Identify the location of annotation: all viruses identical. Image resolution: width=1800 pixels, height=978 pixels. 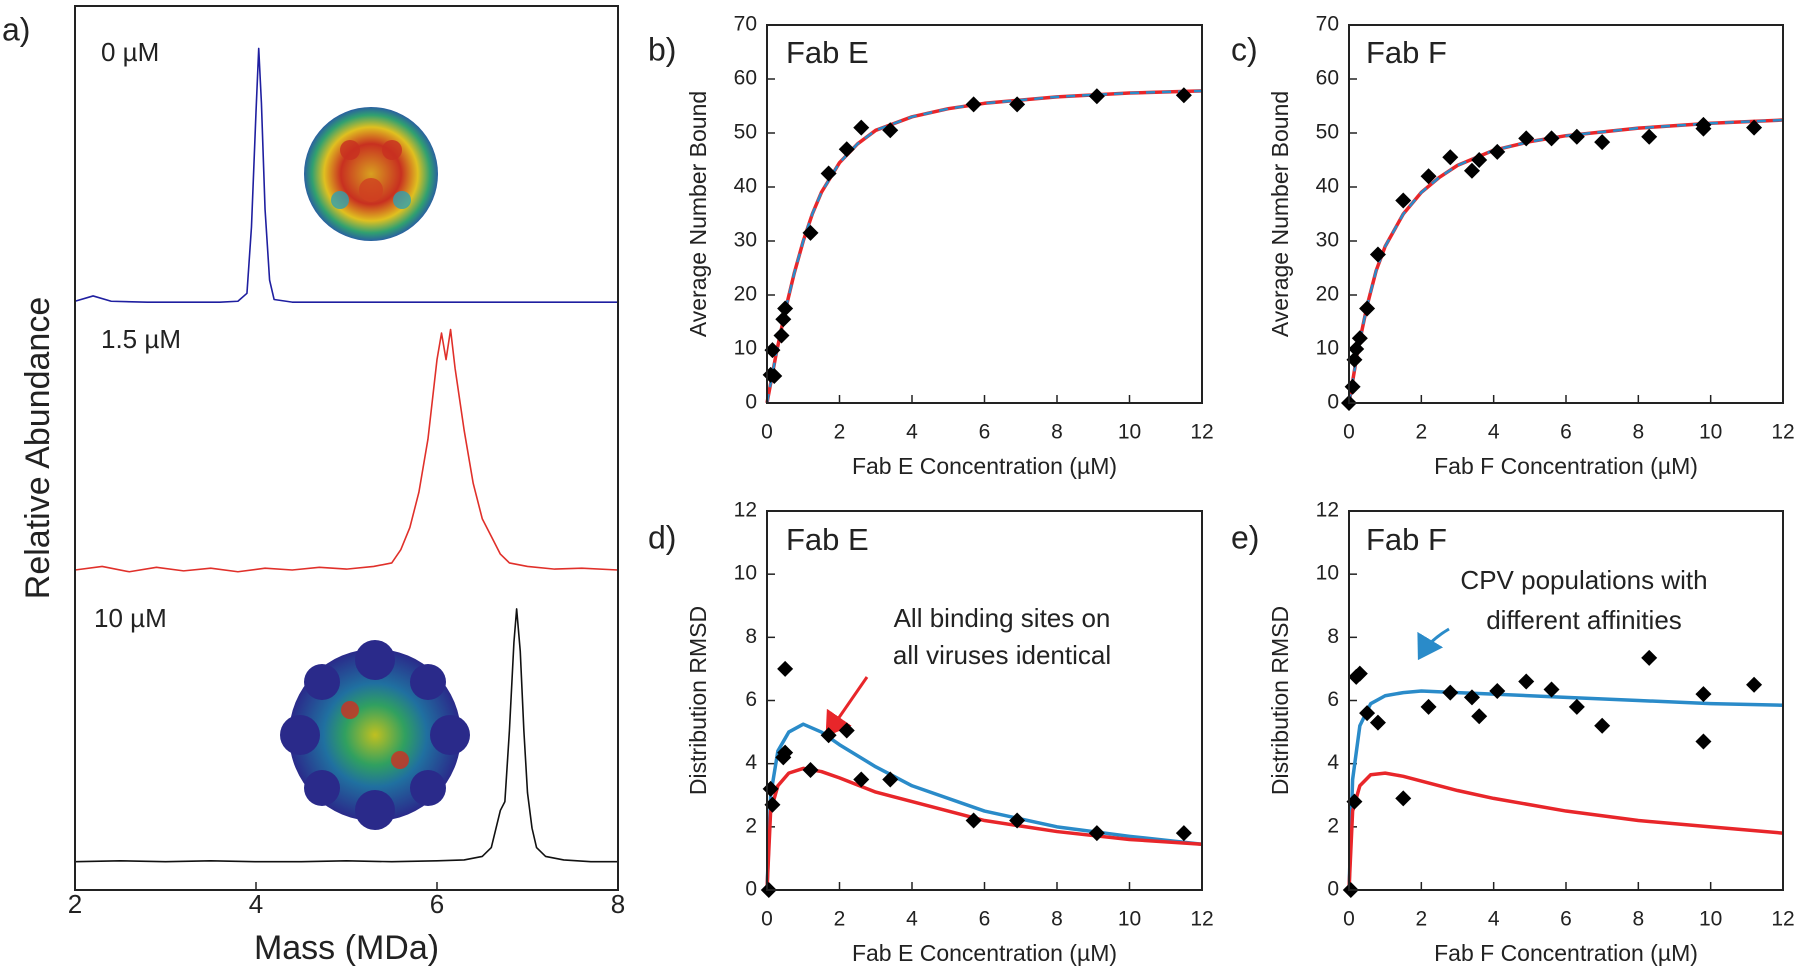
(1002, 655).